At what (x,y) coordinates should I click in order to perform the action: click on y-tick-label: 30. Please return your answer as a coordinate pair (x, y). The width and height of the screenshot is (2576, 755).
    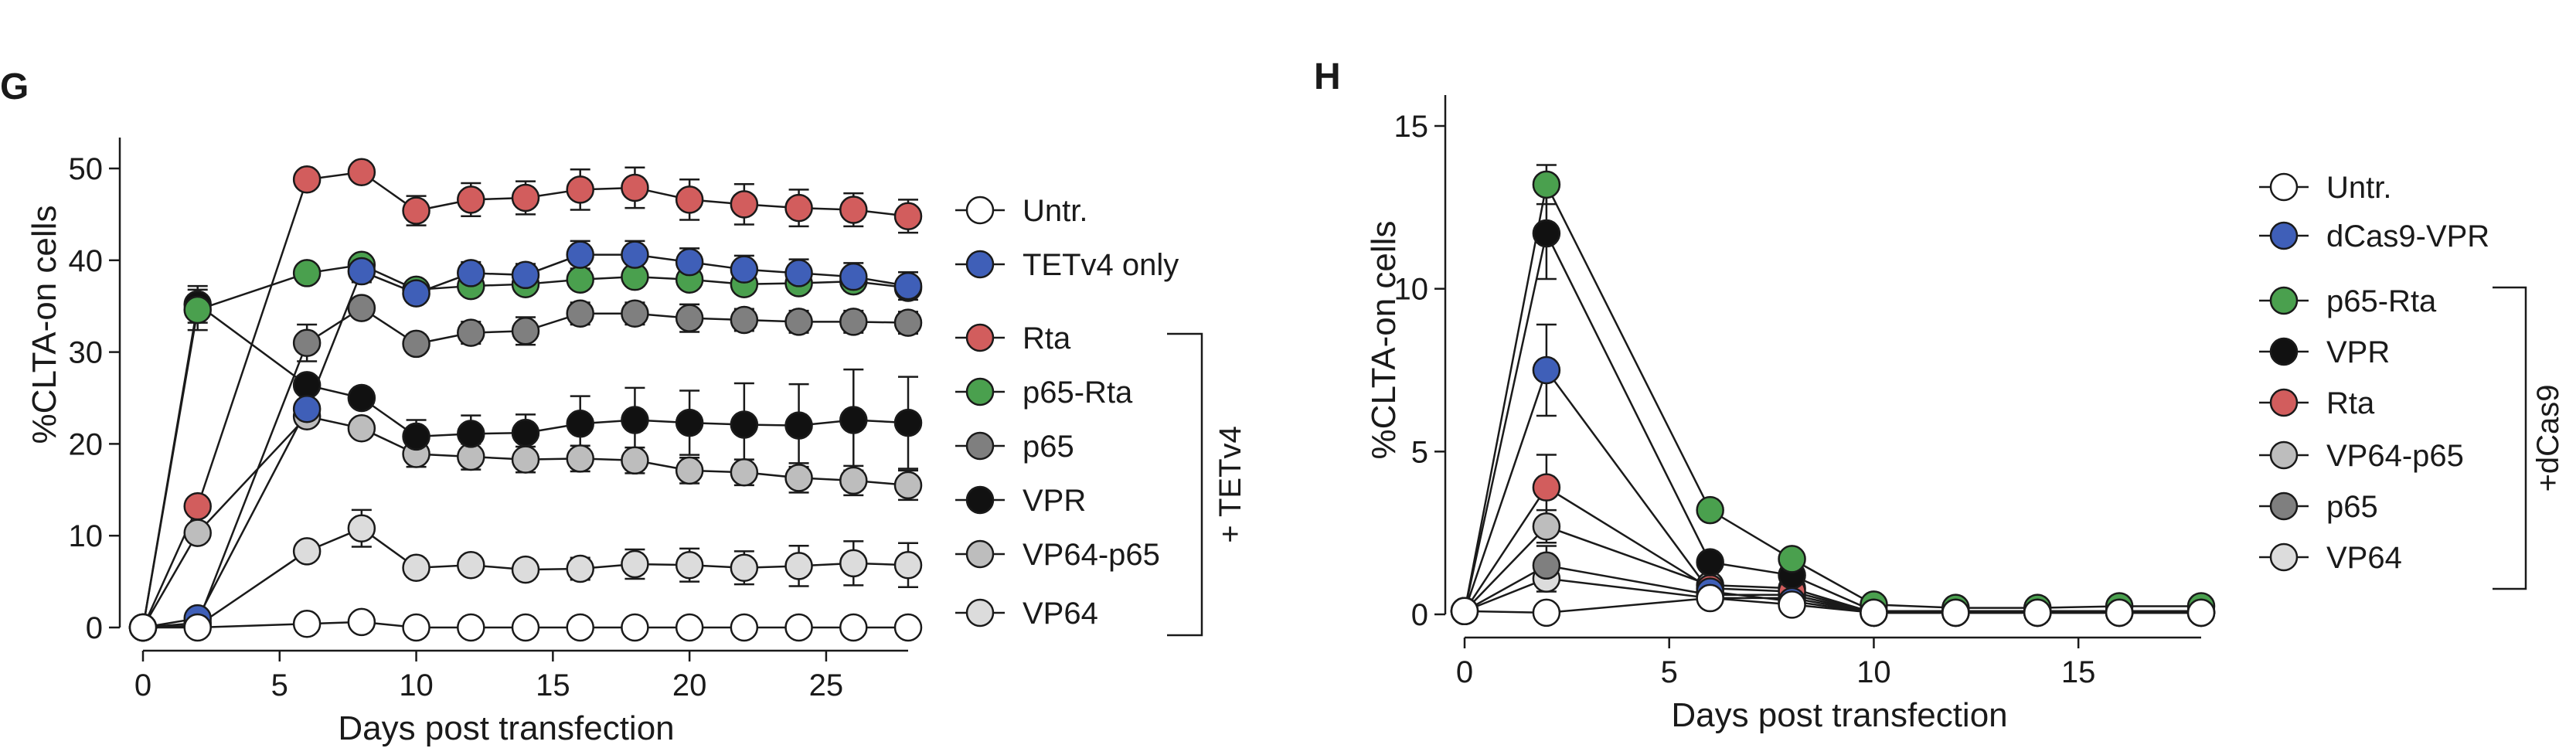
    Looking at the image, I should click on (86, 353).